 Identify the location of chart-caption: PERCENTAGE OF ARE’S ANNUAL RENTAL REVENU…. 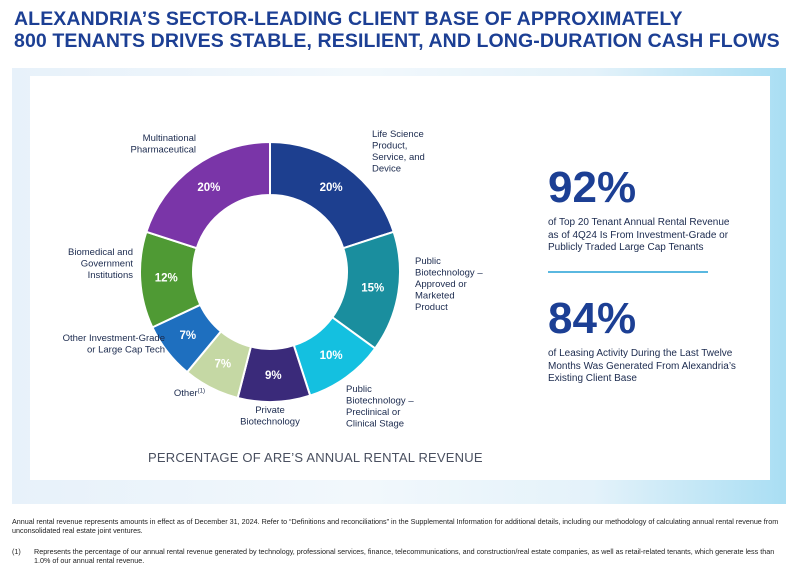
(315, 457).